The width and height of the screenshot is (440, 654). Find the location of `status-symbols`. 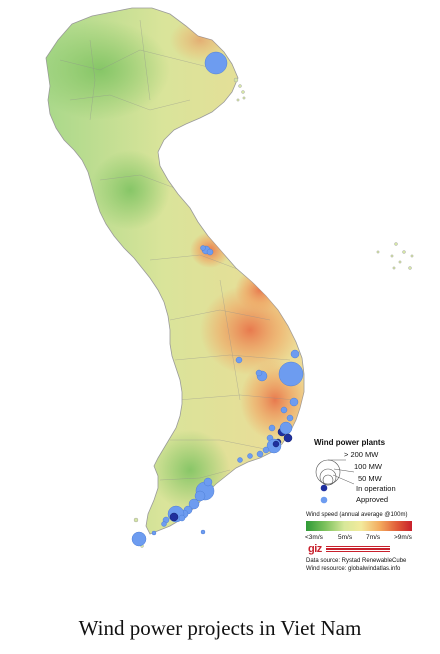

status-symbols is located at coordinates (324, 494).